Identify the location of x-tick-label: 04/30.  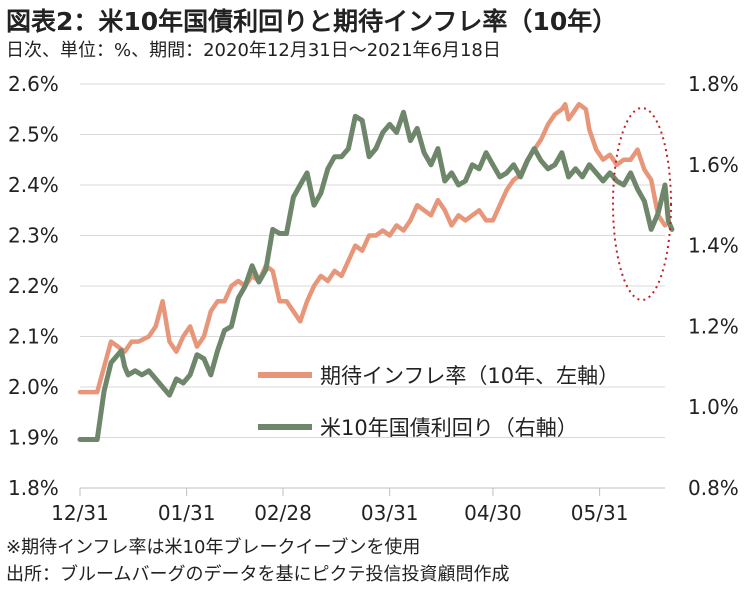
(493, 513).